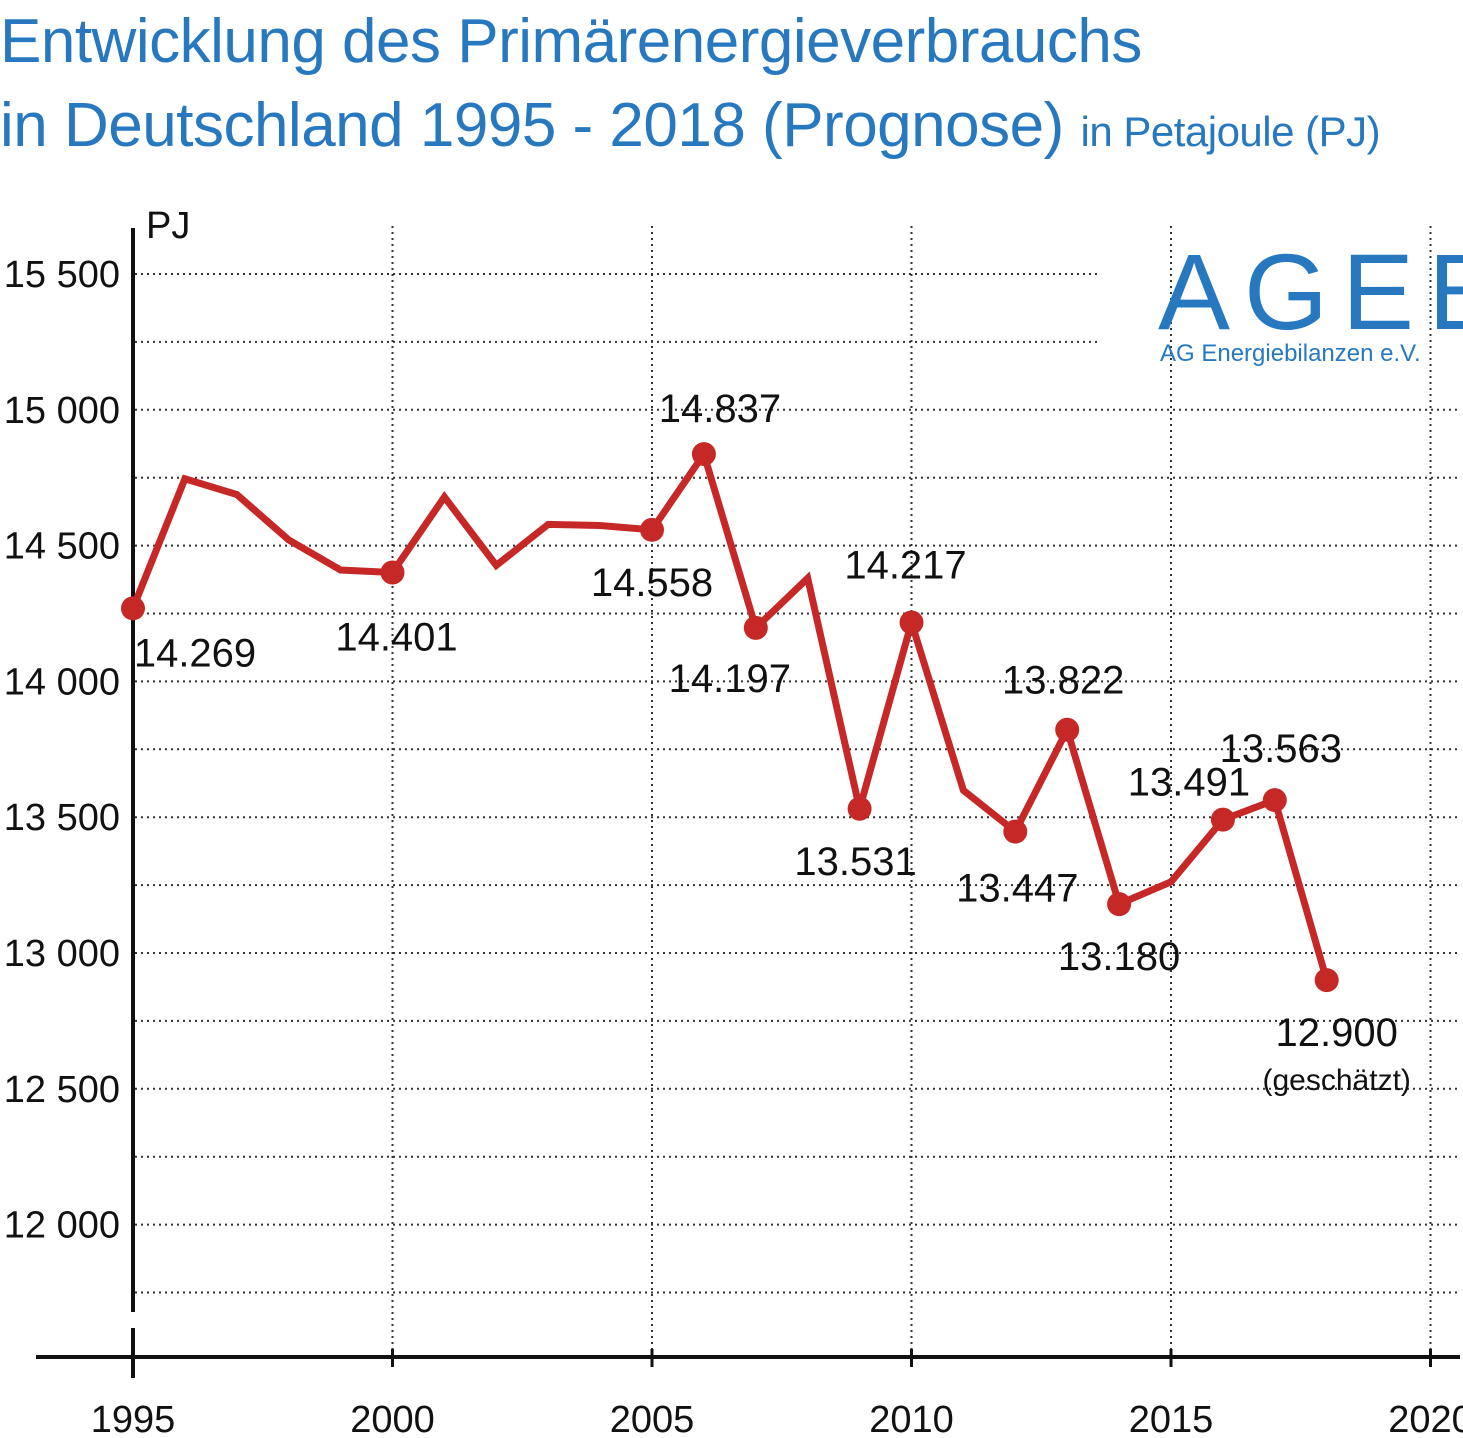 This screenshot has height=1438, width=1463. What do you see at coordinates (1063, 681) in the screenshot?
I see `data-label: 13.822` at bounding box center [1063, 681].